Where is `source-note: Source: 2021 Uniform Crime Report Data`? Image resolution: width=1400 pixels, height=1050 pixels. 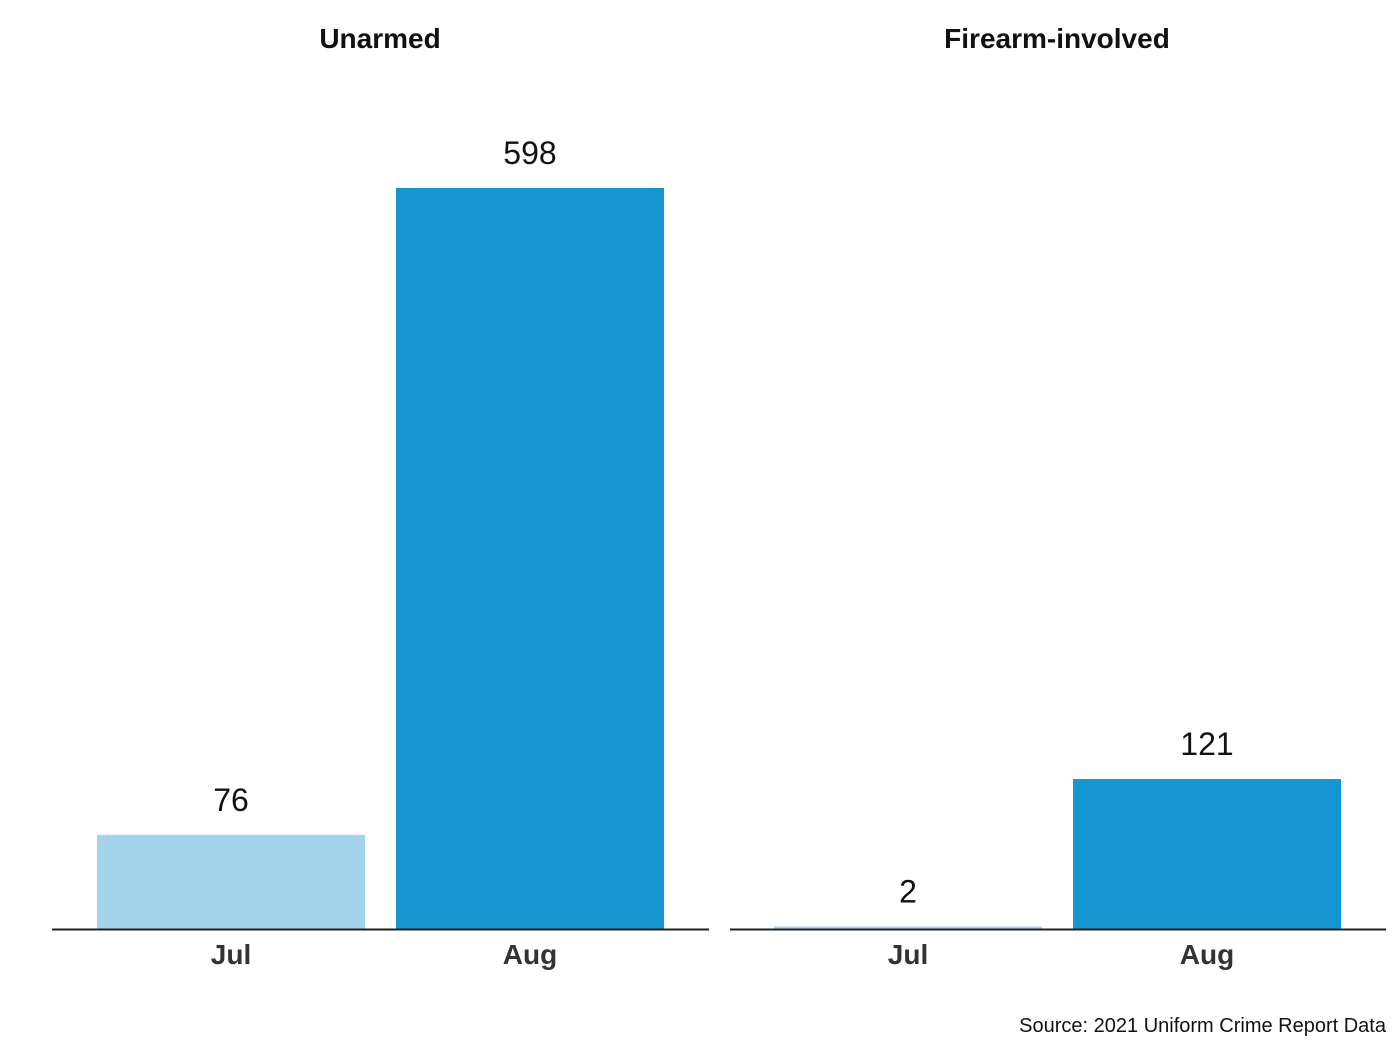
source-note: Source: 2021 Uniform Crime Report Data is located at coordinates (1202, 1026).